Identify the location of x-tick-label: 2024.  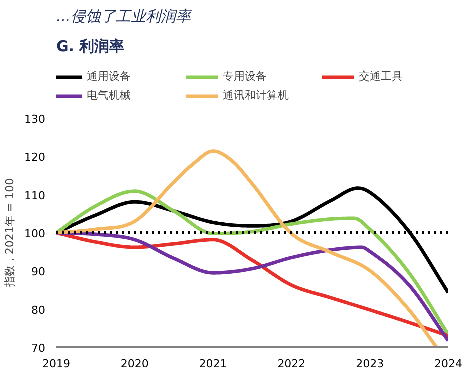
(448, 364).